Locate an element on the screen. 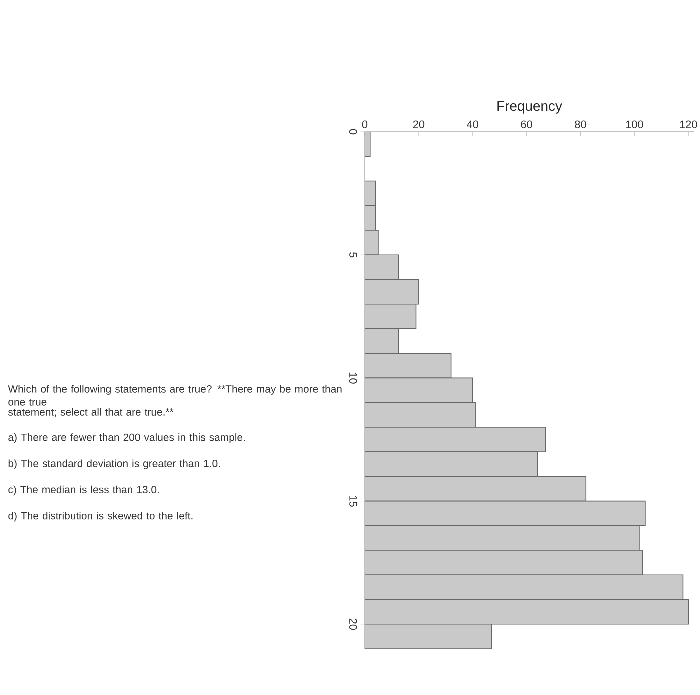 The width and height of the screenshot is (700, 695). text: statement; select all that are true.** is located at coordinates (91, 413).